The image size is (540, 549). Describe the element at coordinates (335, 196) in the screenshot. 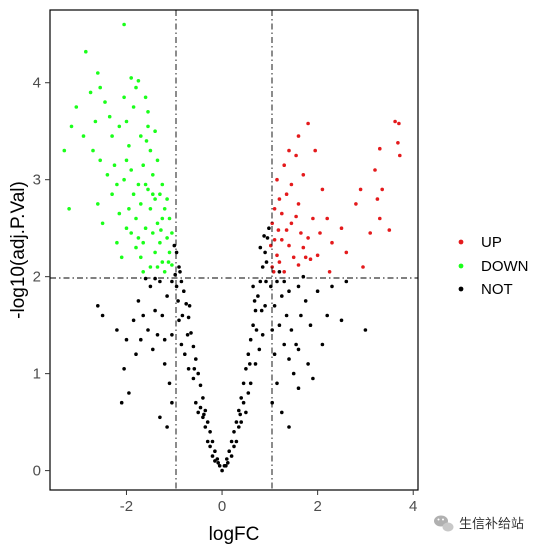

I see `series-up` at that location.